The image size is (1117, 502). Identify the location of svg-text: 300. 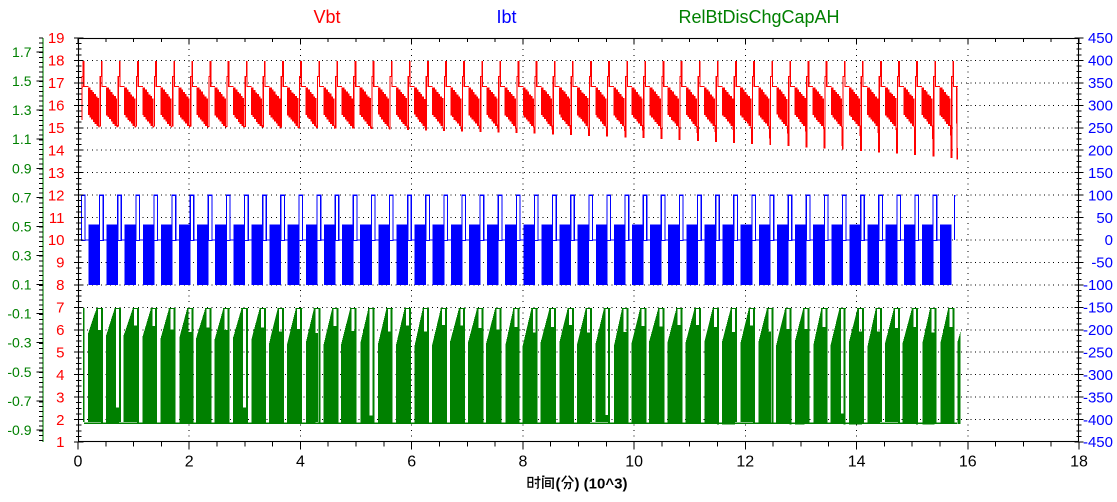
(1100, 106).